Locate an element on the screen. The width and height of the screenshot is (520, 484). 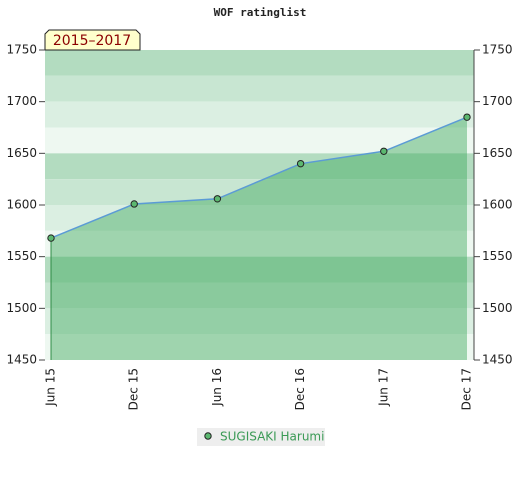
y-tick-label: 1750 is located at coordinates (21, 50).